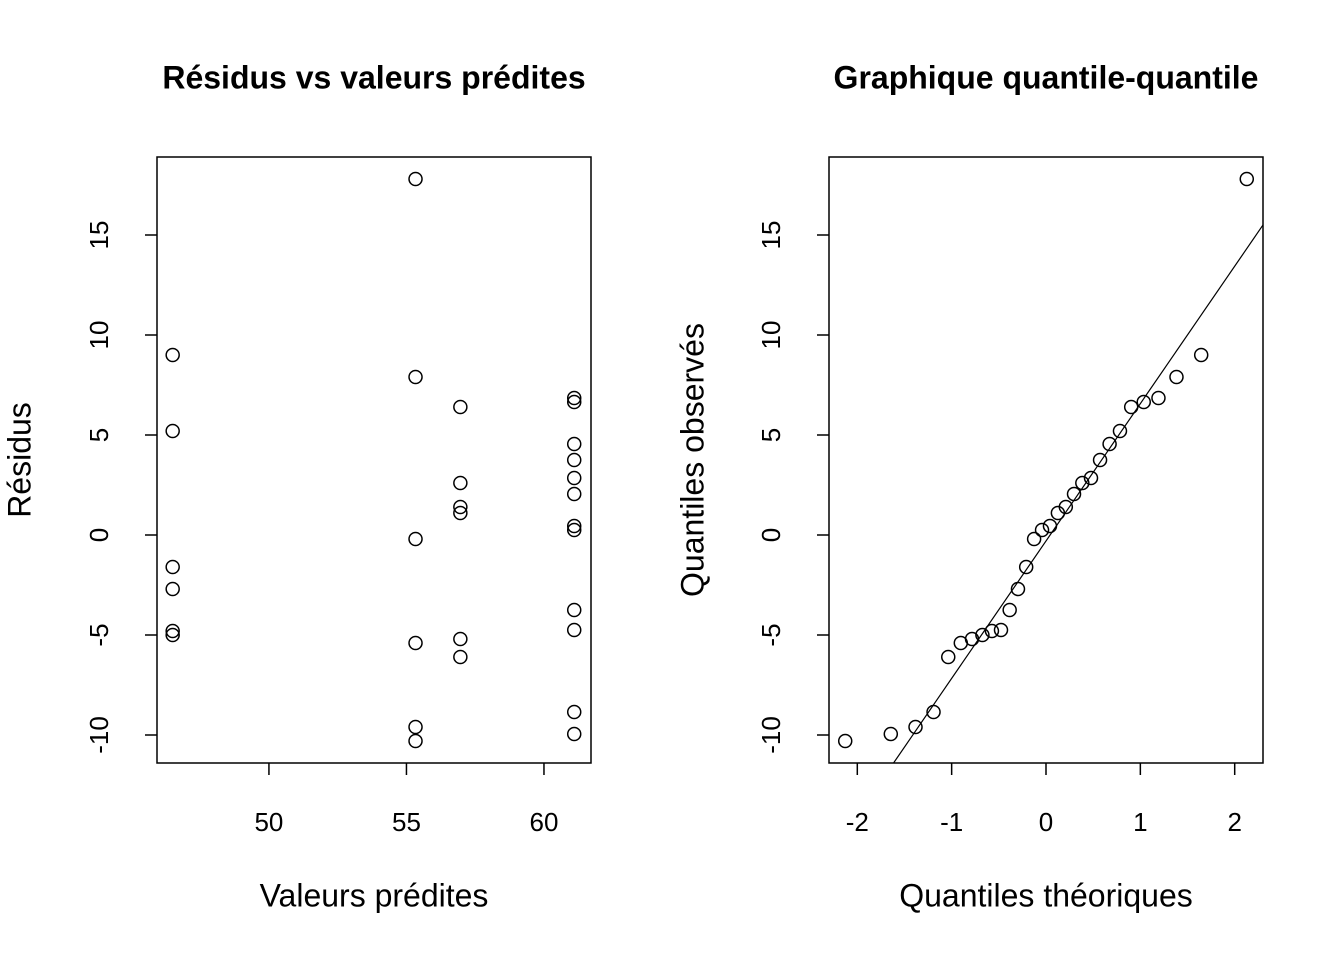 This screenshot has height=960, width=1344. What do you see at coordinates (857, 822) in the screenshot?
I see `x-tick-label: -2` at bounding box center [857, 822].